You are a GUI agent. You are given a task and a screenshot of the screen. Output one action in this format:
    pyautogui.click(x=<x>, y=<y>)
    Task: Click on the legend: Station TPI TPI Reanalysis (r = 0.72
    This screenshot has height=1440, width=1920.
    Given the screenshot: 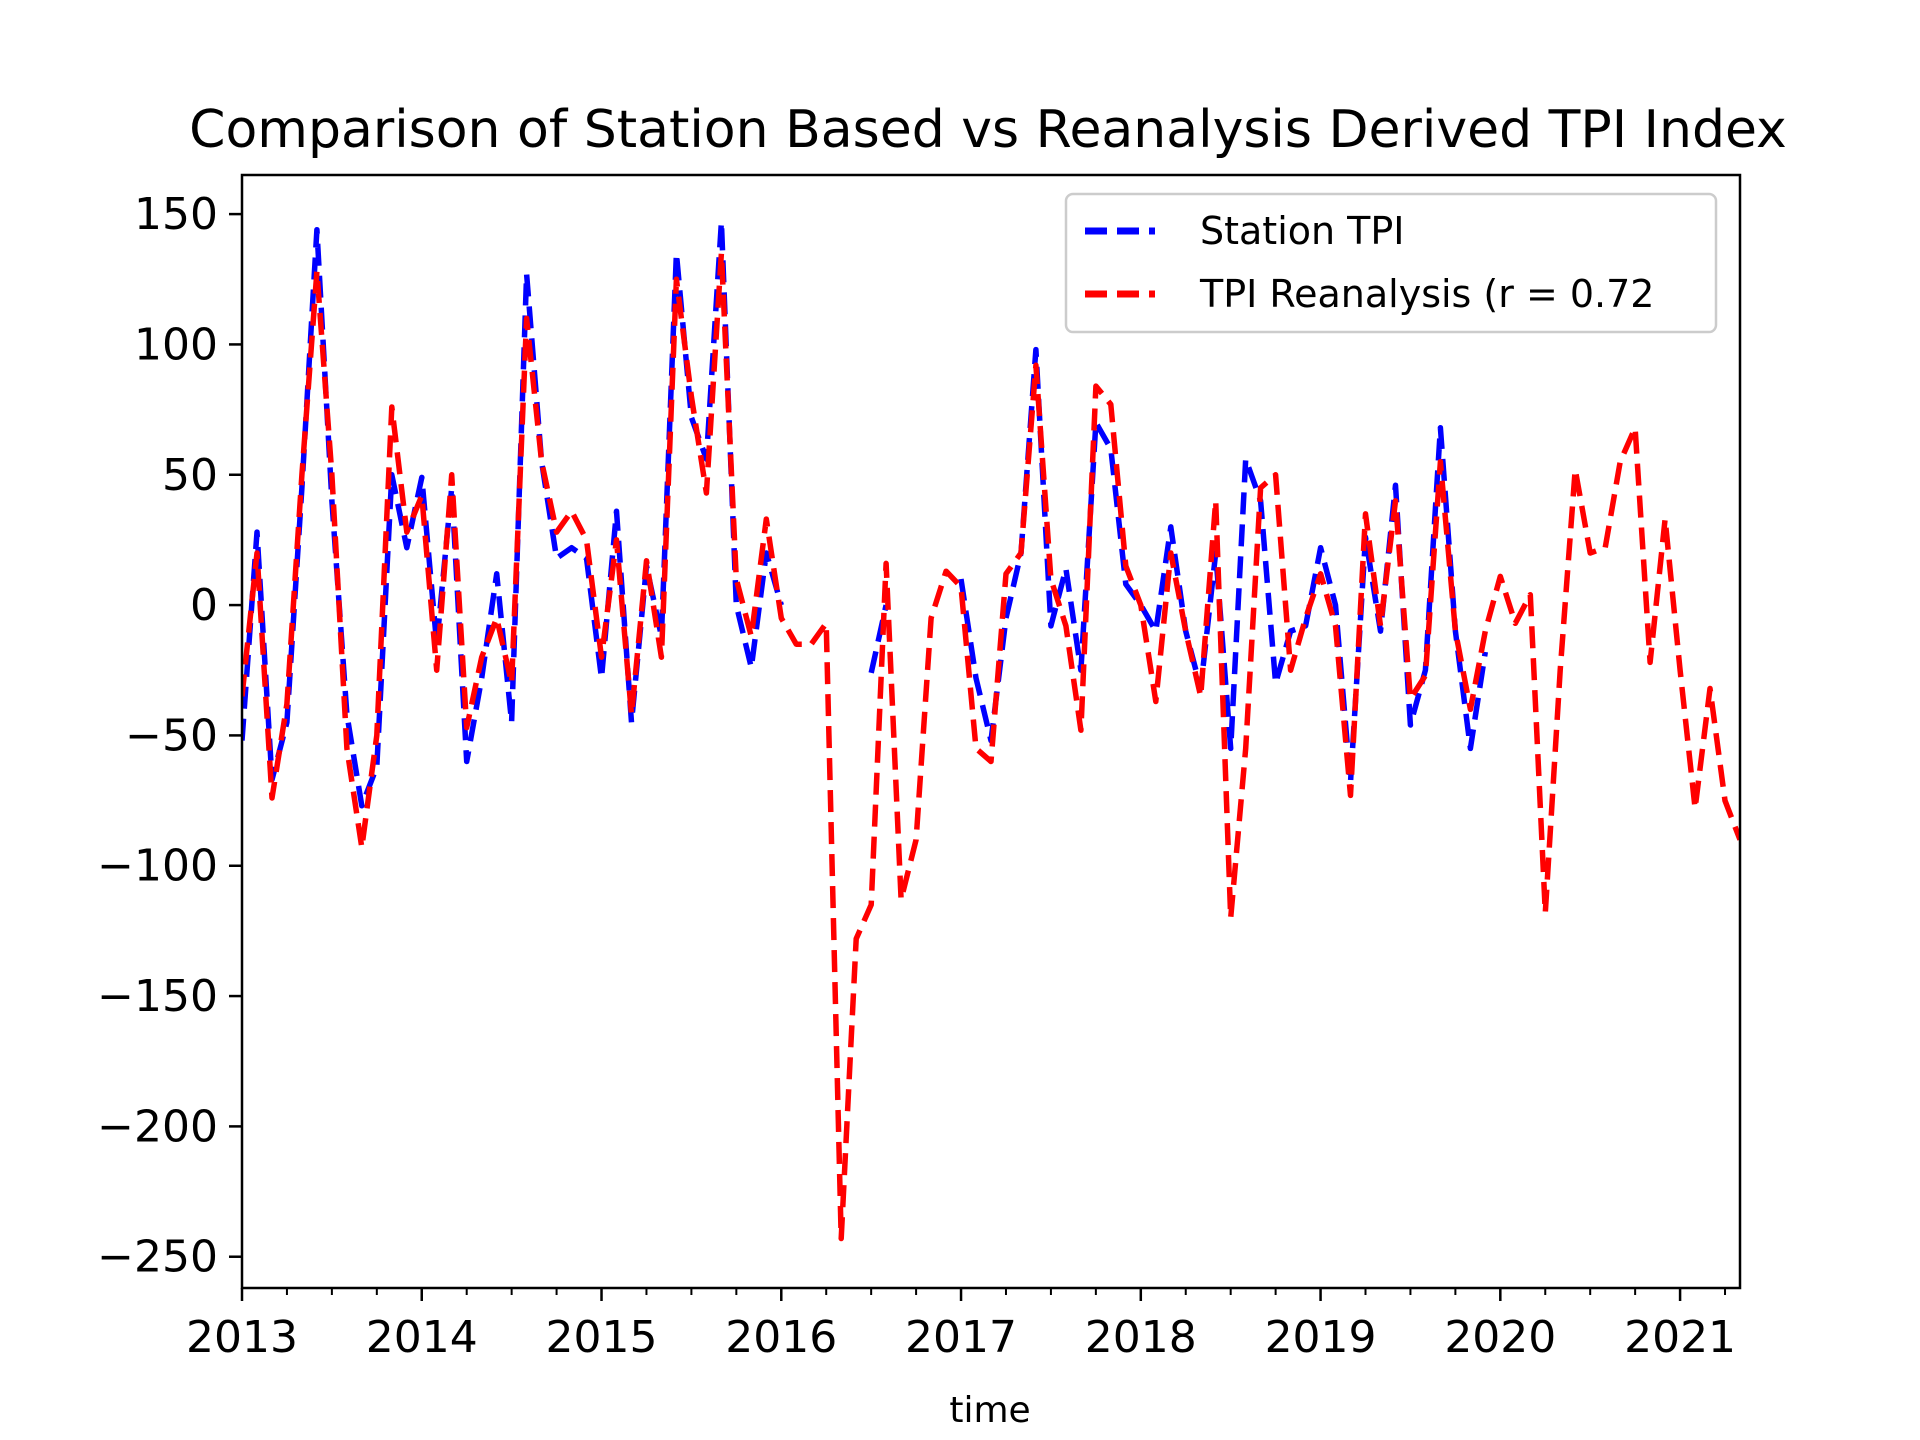 What is the action you would take?
    pyautogui.click(x=1391, y=263)
    